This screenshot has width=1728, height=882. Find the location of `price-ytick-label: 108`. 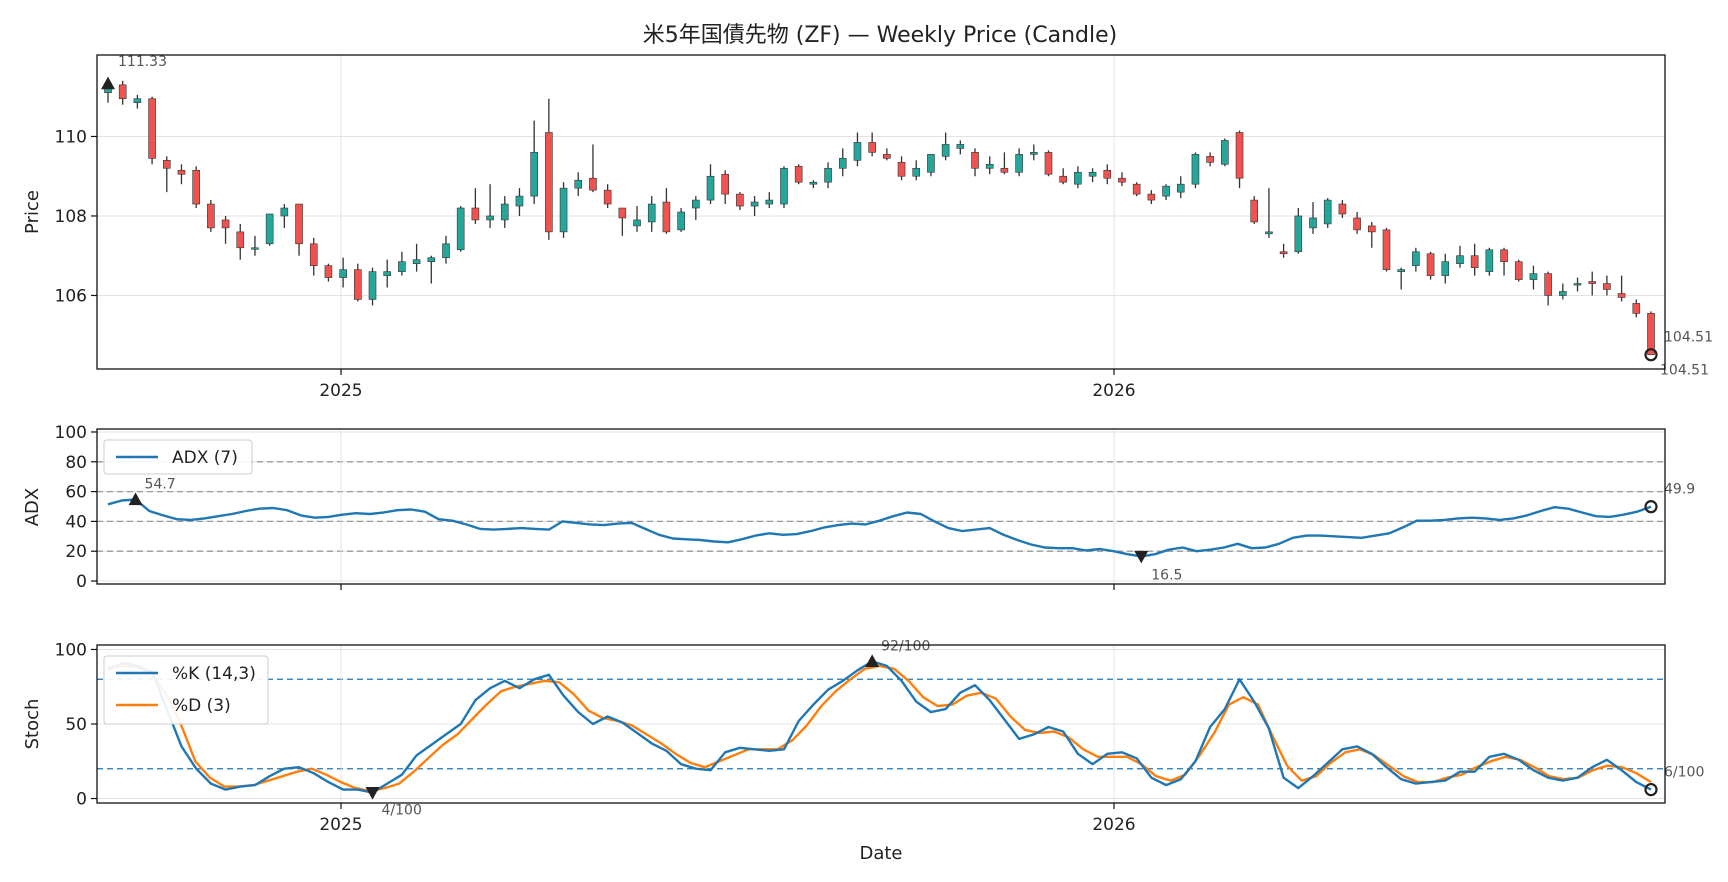

price-ytick-label: 108 is located at coordinates (71, 217).